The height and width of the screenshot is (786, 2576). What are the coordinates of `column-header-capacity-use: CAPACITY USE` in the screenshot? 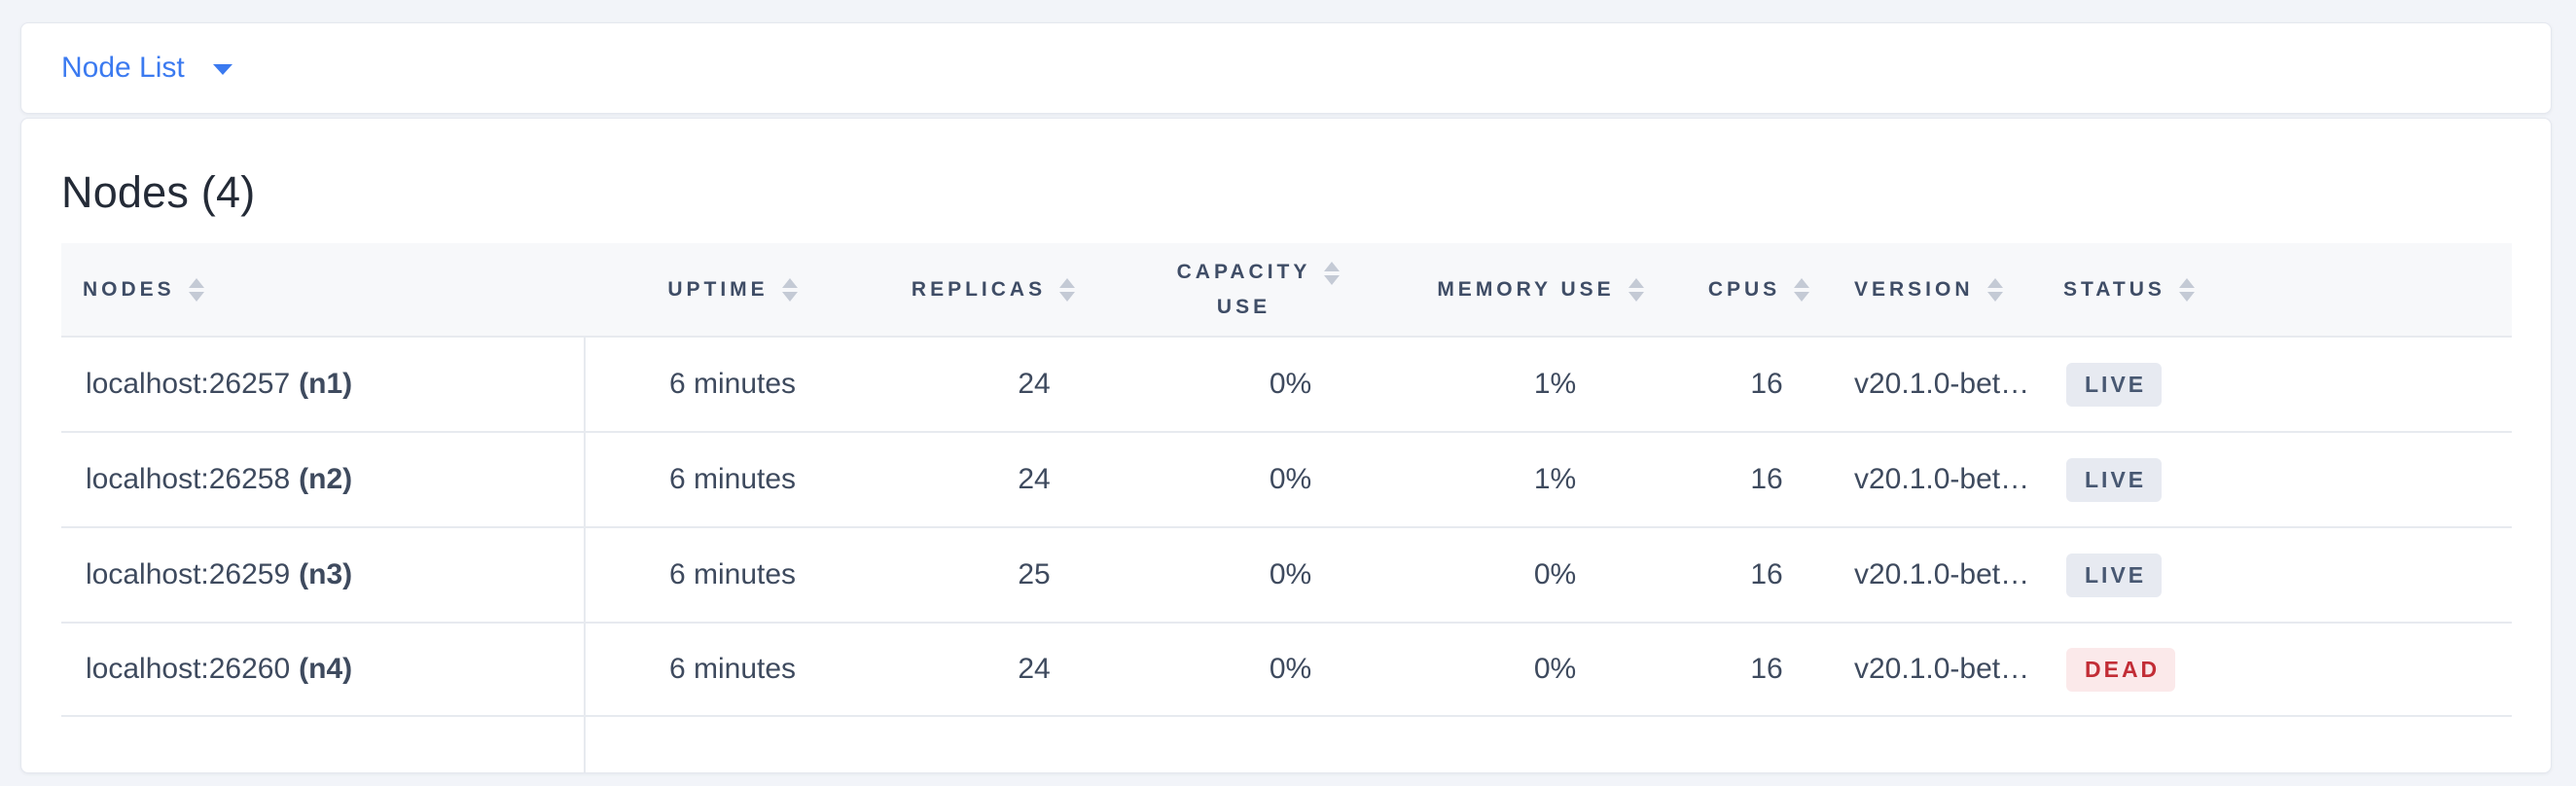 It's located at (1273, 289).